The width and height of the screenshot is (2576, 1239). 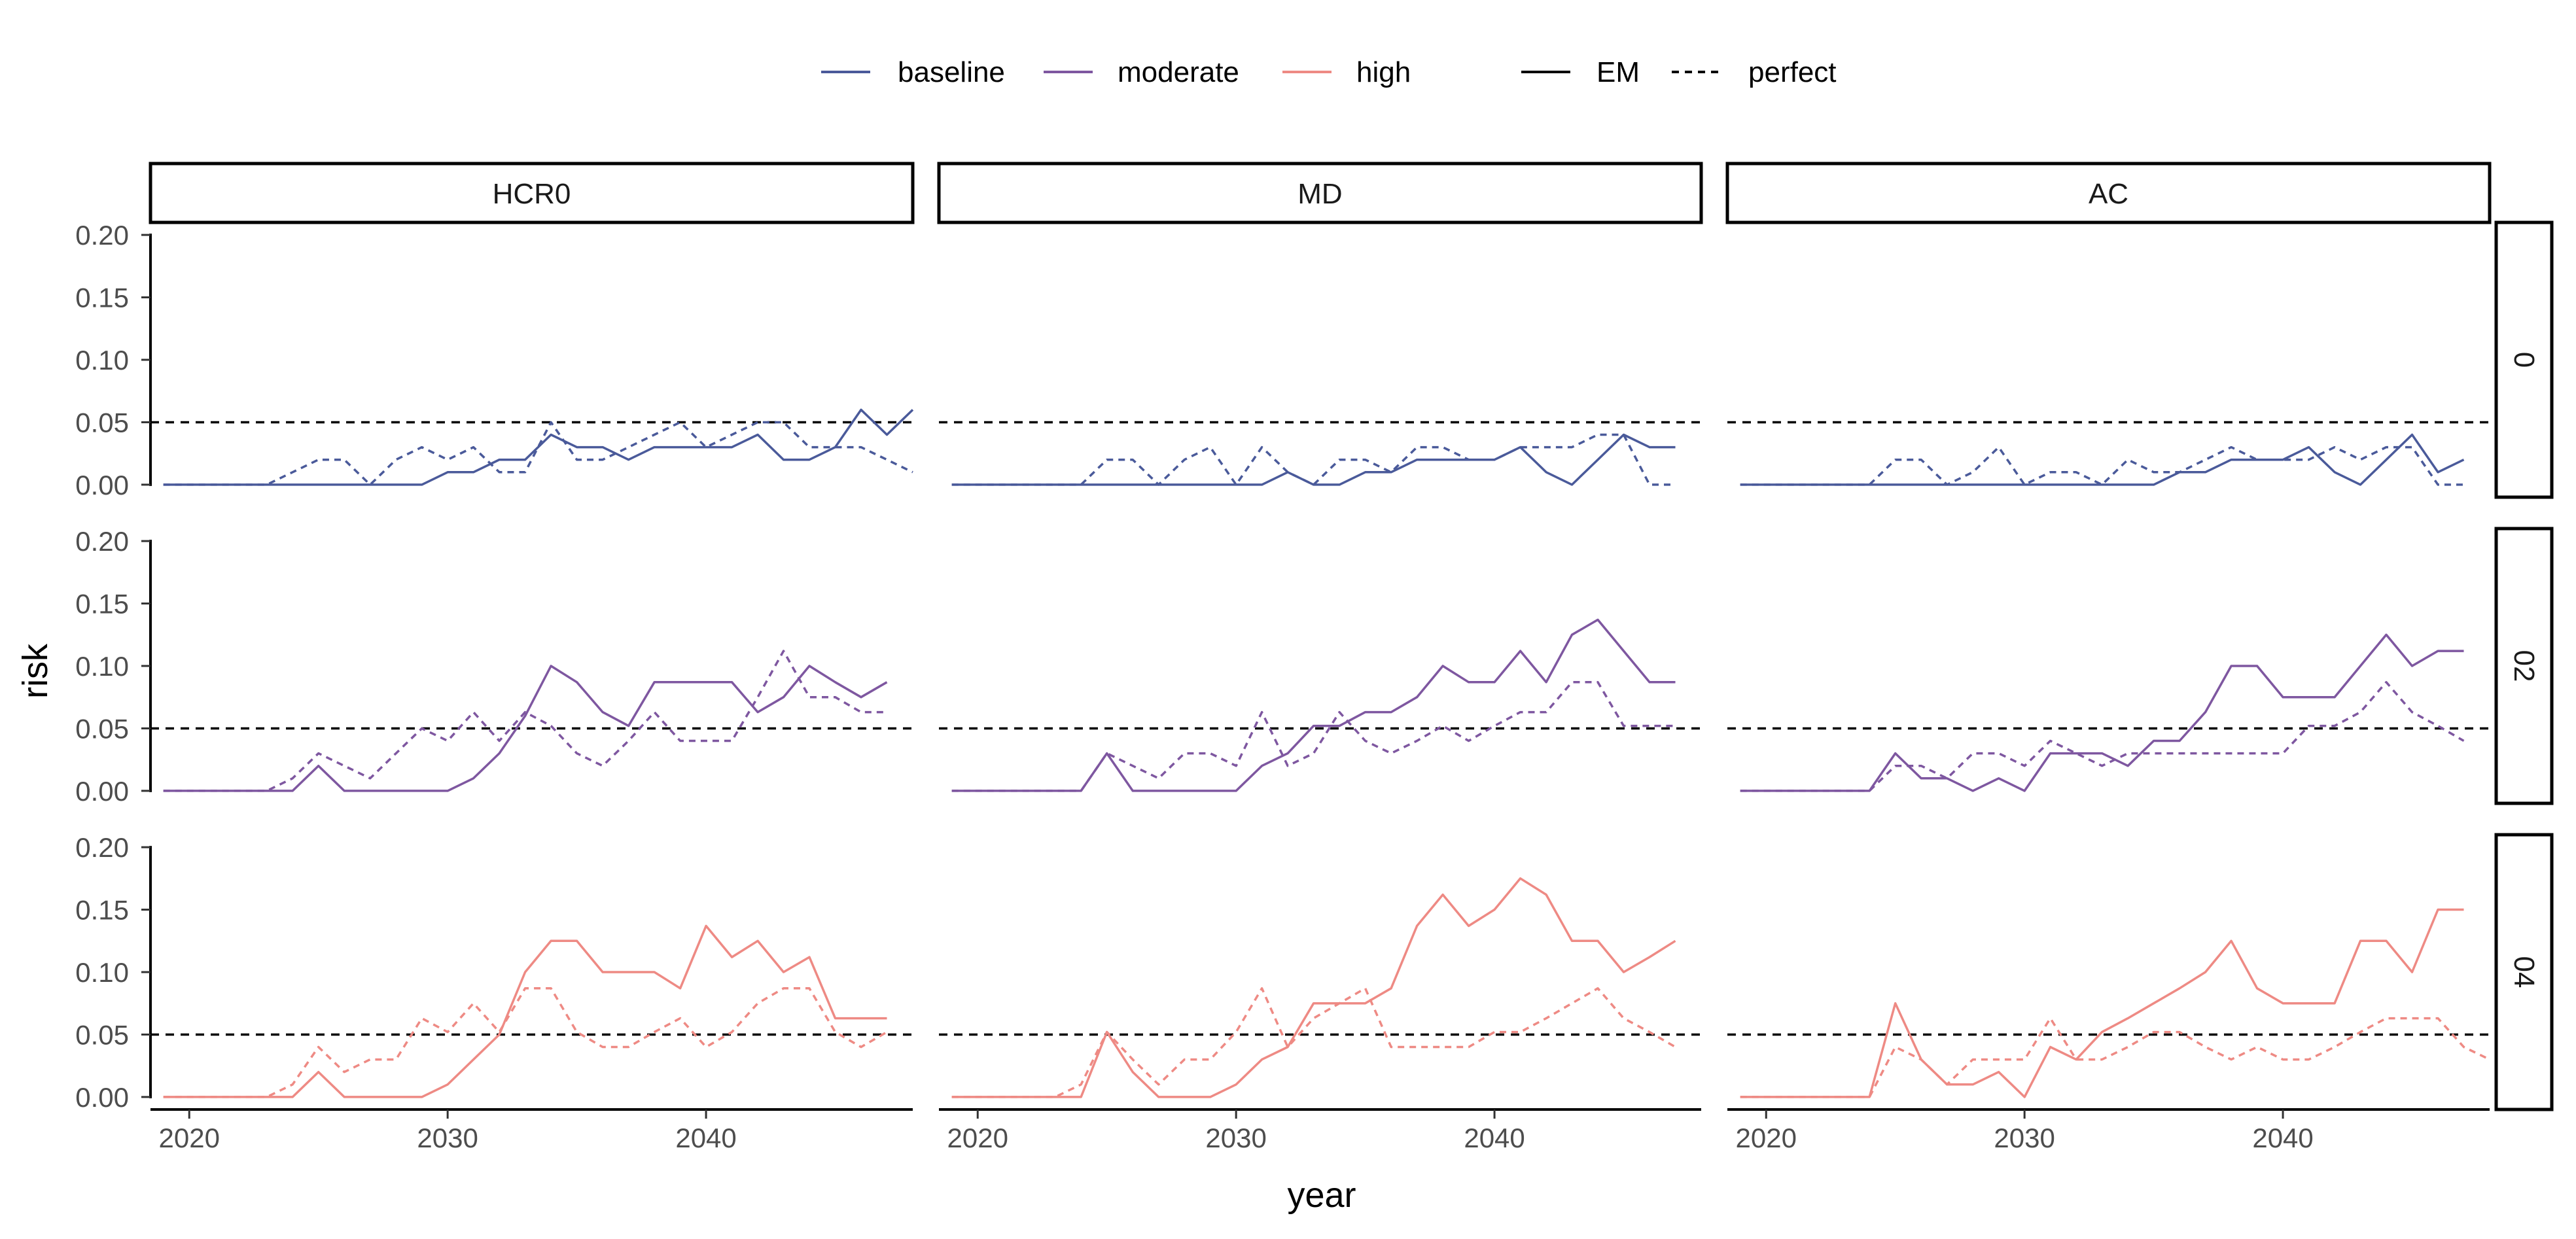 I want to click on series-EM-04-AC, so click(x=2102, y=1003).